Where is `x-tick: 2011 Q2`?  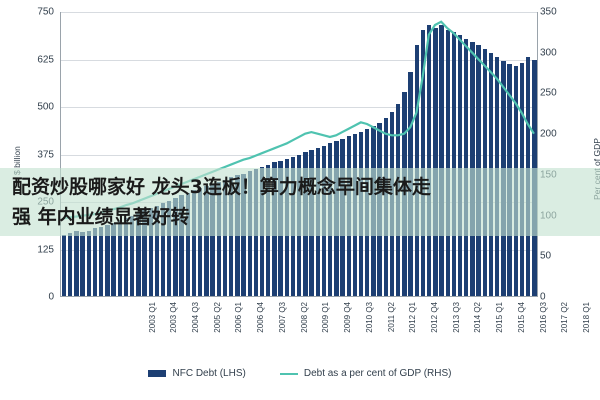
x-tick: 2011 Q2 is located at coordinates (391, 317).